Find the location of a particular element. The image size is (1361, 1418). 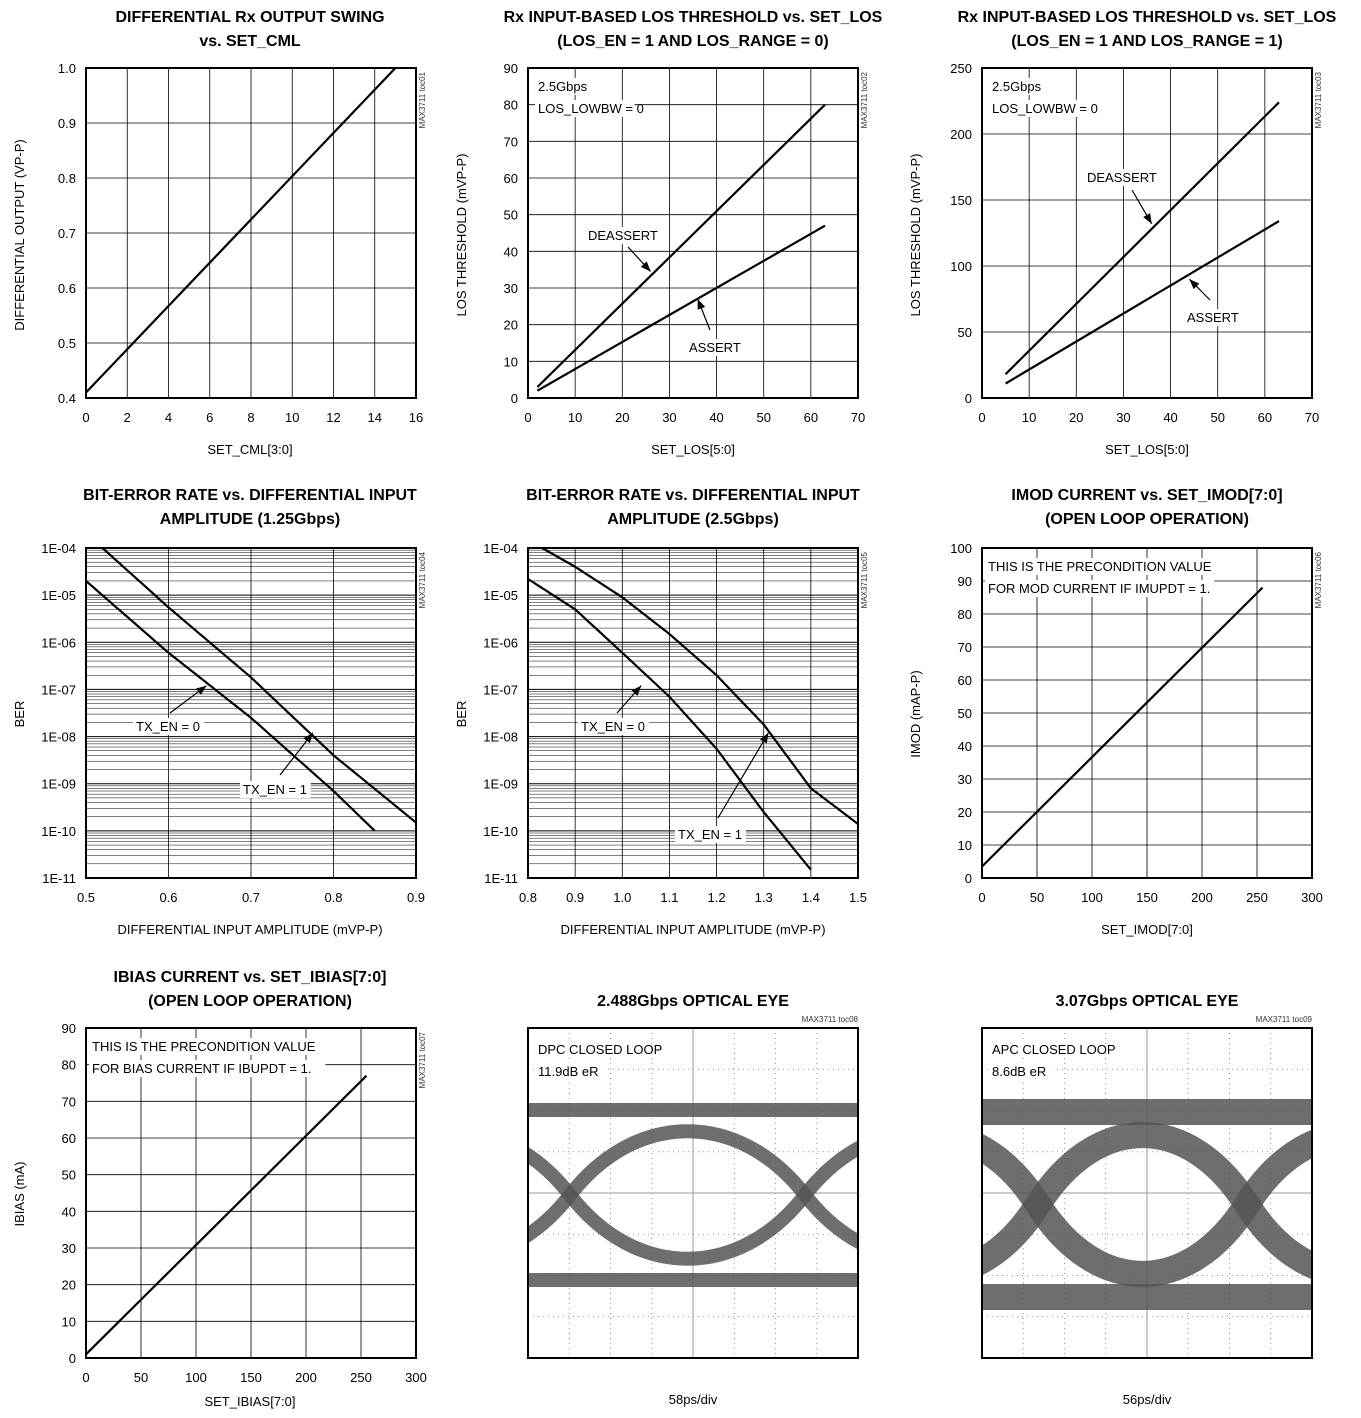

y-tick-label: 1E-10 is located at coordinates (500, 831).